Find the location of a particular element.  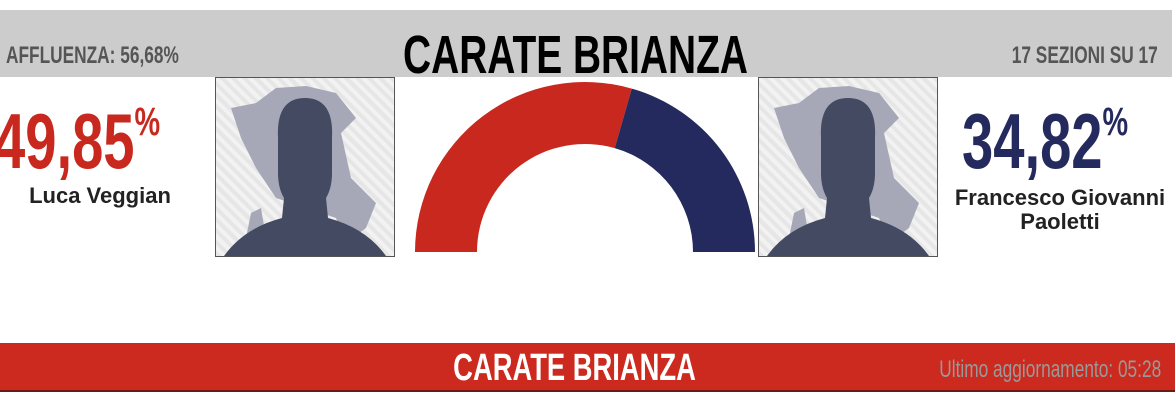

sections-count: 17 SEZIONI SU 17 is located at coordinates (1085, 55).